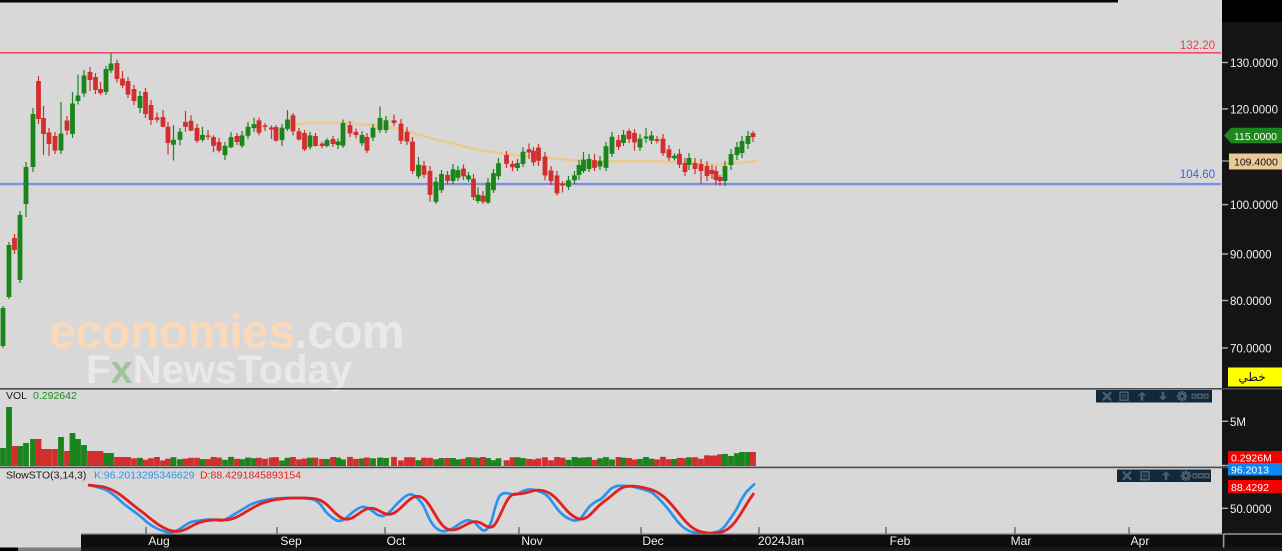 This screenshot has width=1282, height=551. I want to click on svg-text: K:96.2013295346629, so click(144, 476).